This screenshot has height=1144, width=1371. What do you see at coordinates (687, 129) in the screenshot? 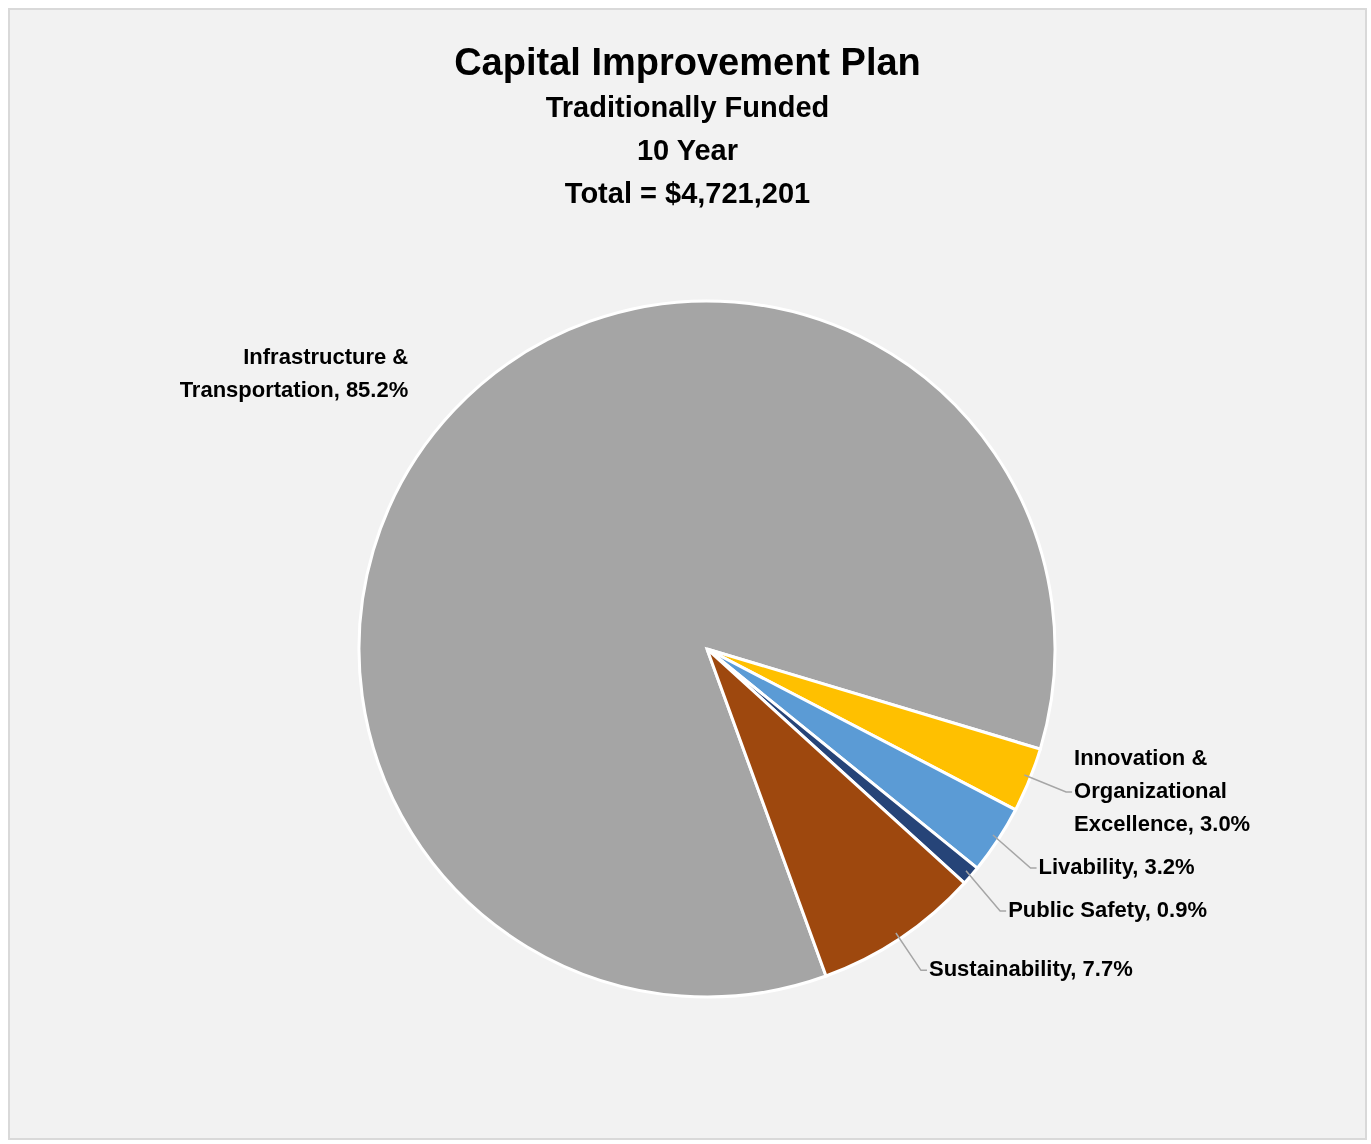
I see `chart-subtitle: Traditionally Funded 10 Year` at bounding box center [687, 129].